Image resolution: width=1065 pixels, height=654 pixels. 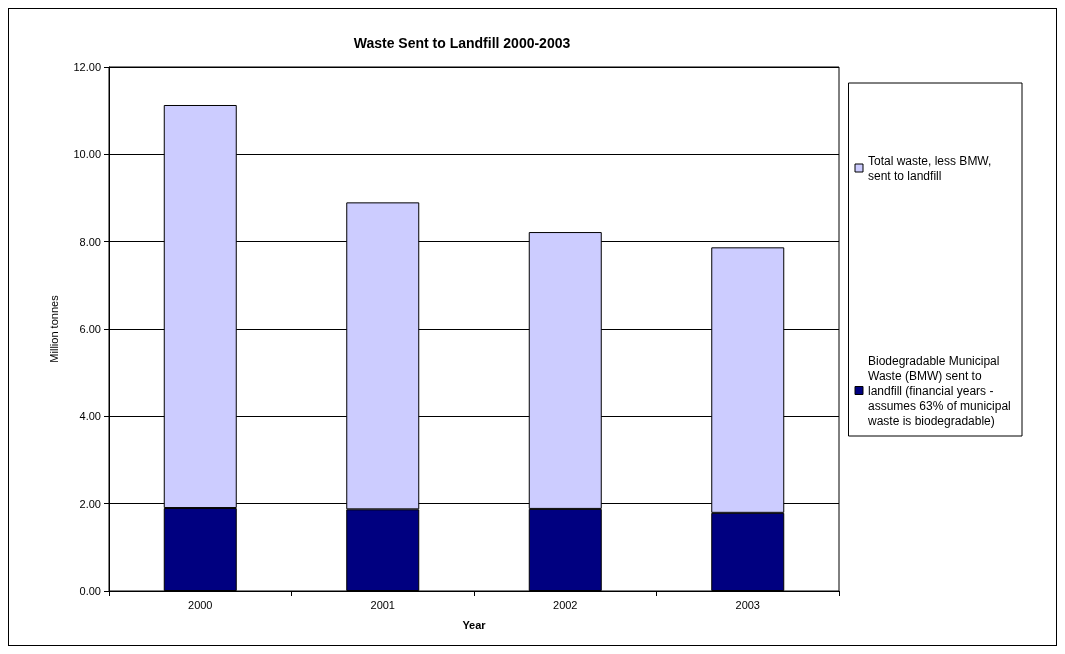 I want to click on x-tick-label: 2003, so click(x=747, y=604).